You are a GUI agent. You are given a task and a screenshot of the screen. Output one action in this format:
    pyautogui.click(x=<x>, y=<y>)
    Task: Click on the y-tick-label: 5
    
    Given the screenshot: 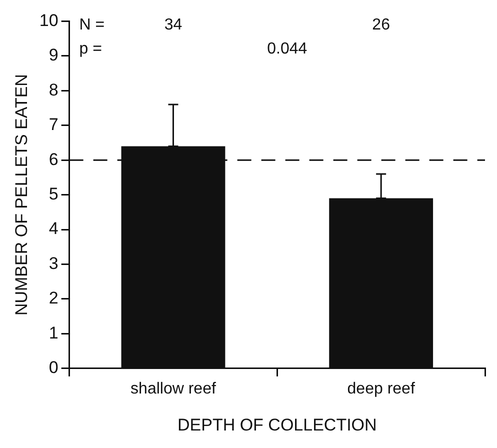 What is the action you would take?
    pyautogui.click(x=53, y=194)
    